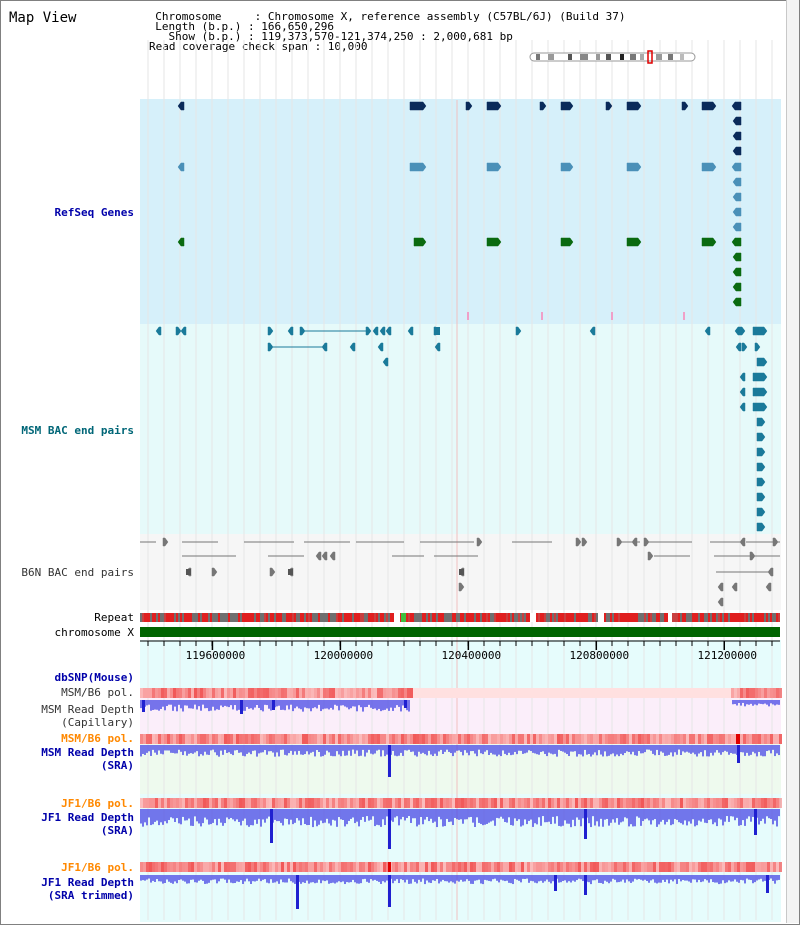 Image resolution: width=800 pixels, height=925 pixels. Describe the element at coordinates (94, 212) in the screenshot. I see `track-label-refseq-genes: RefSeq Genes` at that location.